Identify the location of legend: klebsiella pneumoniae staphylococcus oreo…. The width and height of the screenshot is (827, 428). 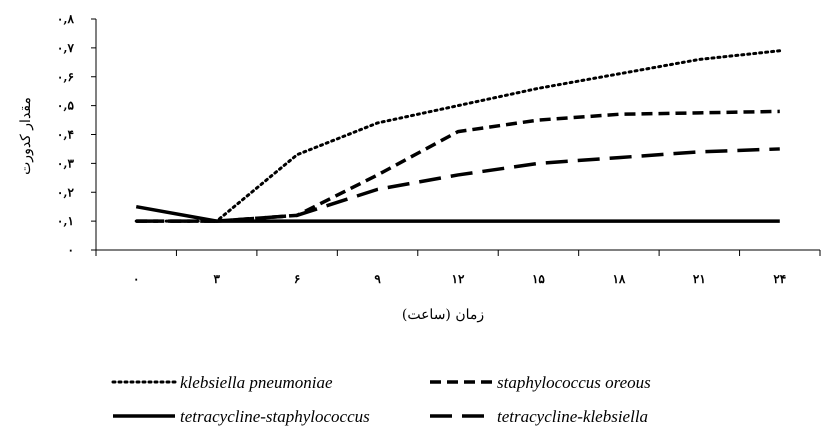
(381, 399).